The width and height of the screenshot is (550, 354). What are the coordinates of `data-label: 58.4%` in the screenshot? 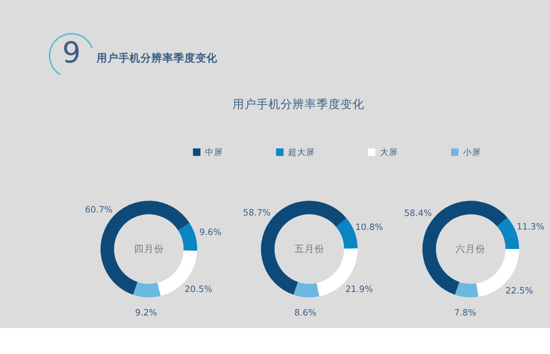 It's located at (418, 214).